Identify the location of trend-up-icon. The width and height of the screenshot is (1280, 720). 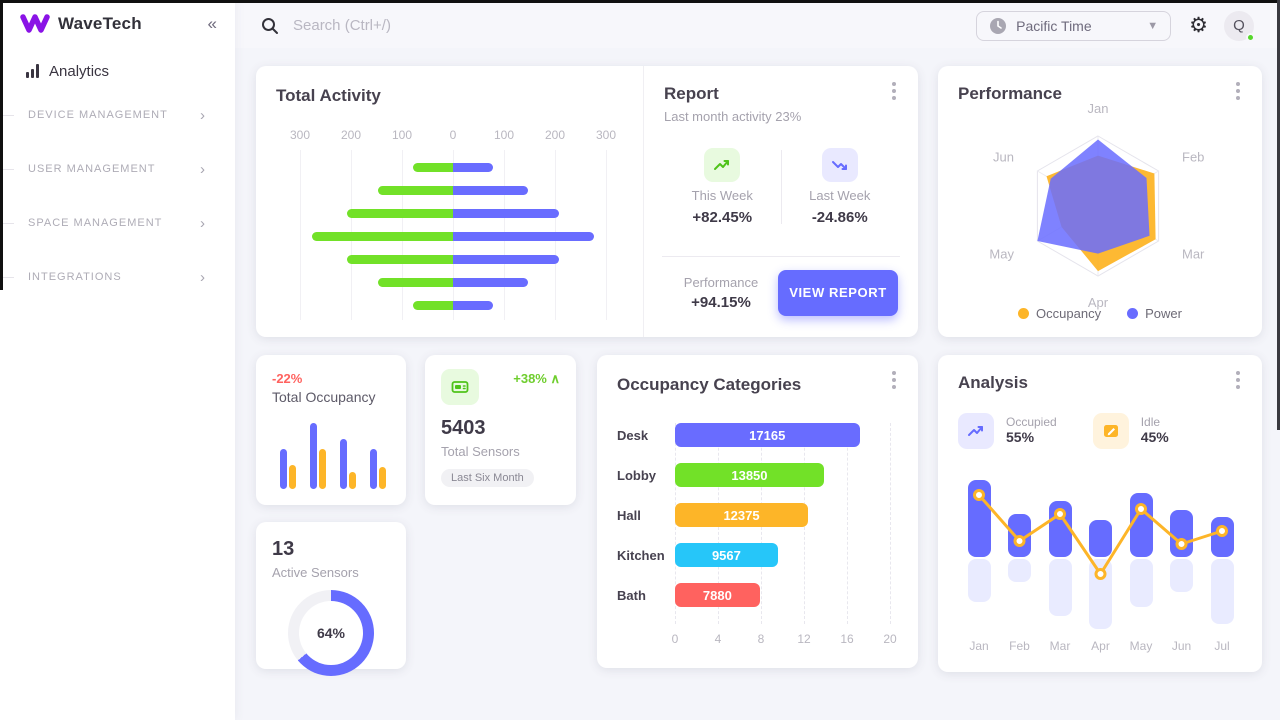
(976, 431).